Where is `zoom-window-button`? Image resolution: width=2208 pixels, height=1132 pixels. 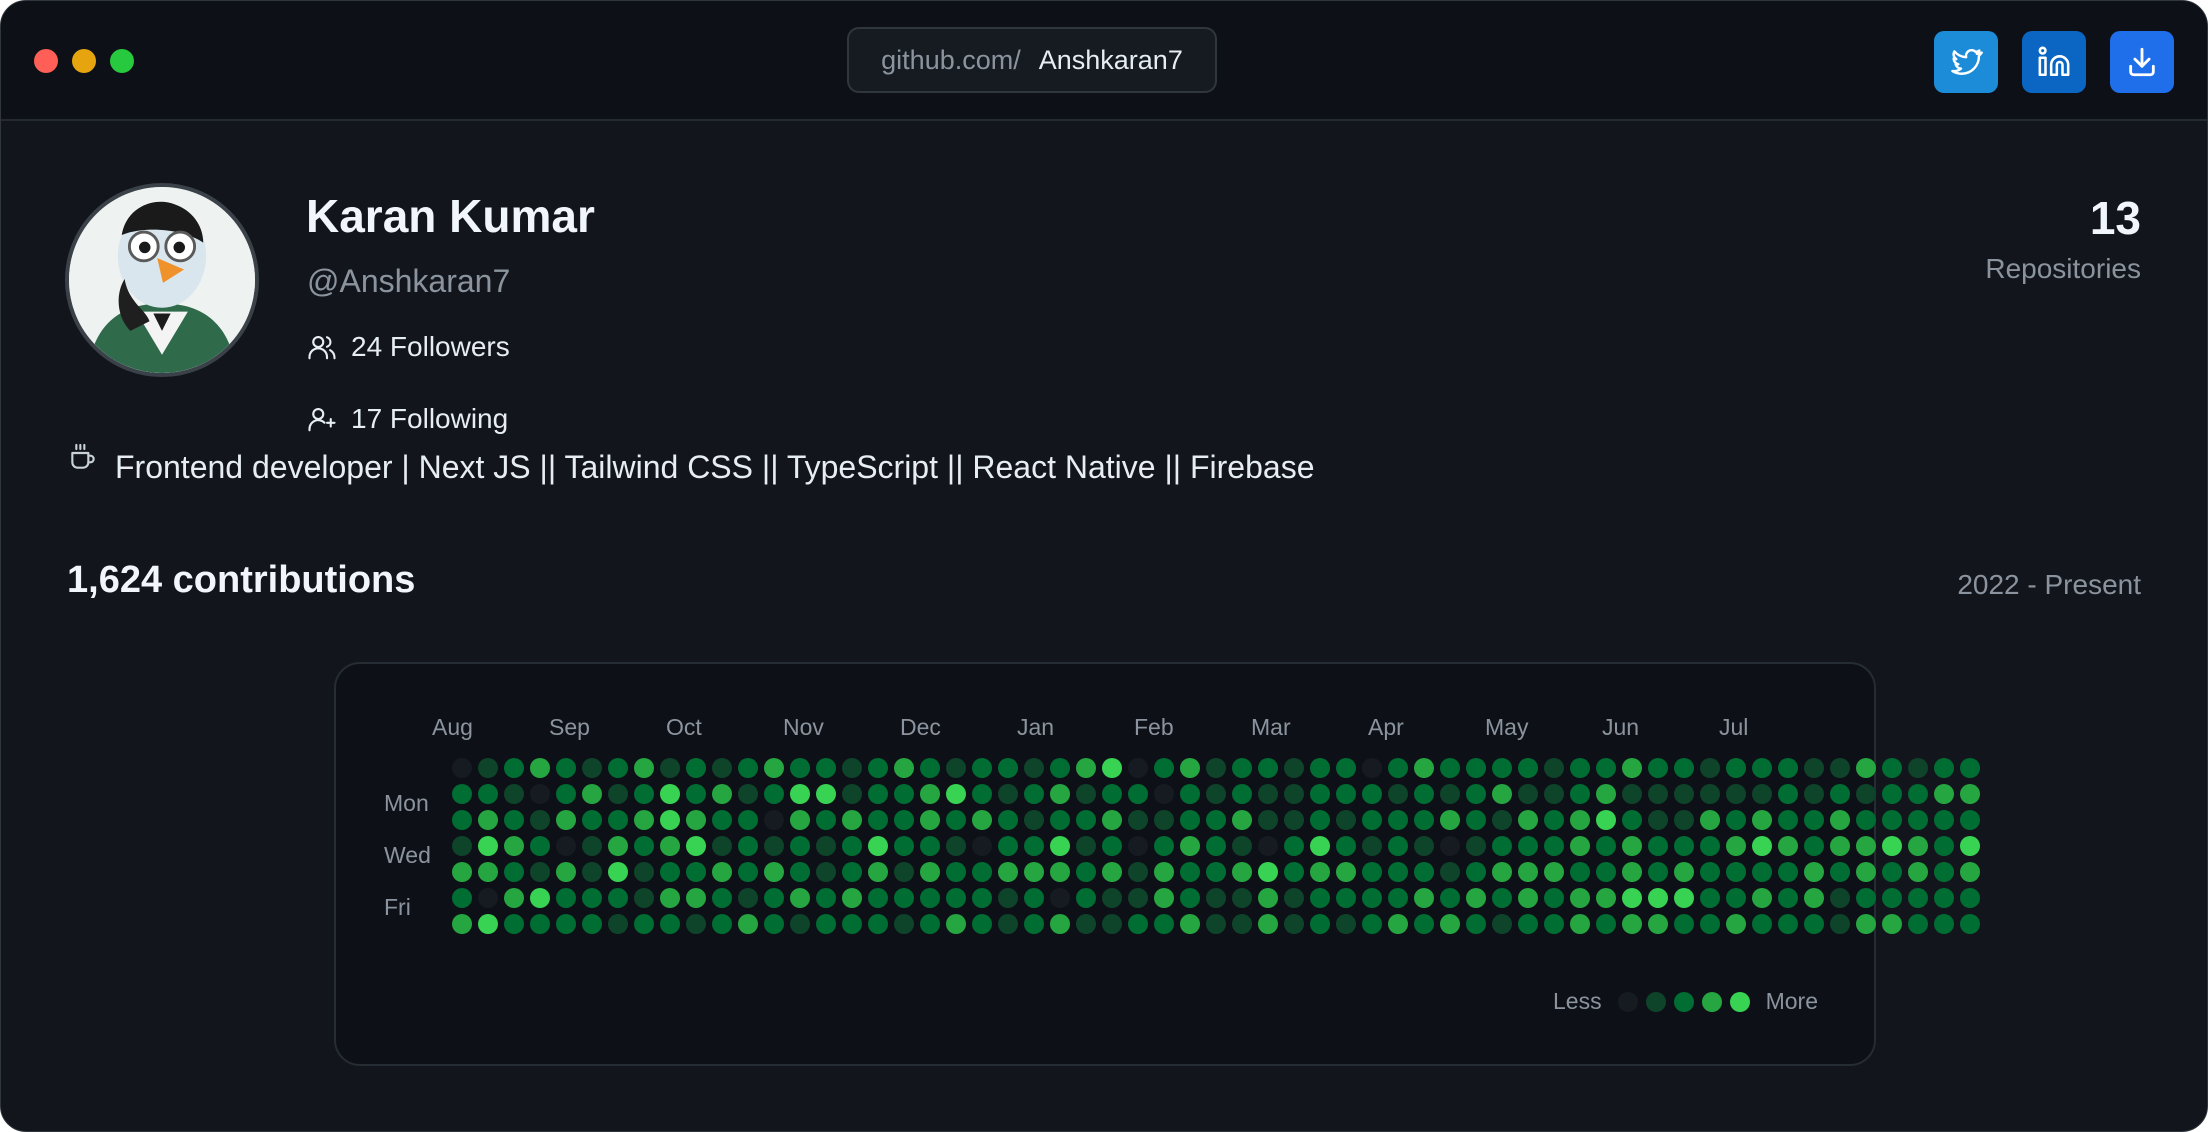
zoom-window-button is located at coordinates (122, 61).